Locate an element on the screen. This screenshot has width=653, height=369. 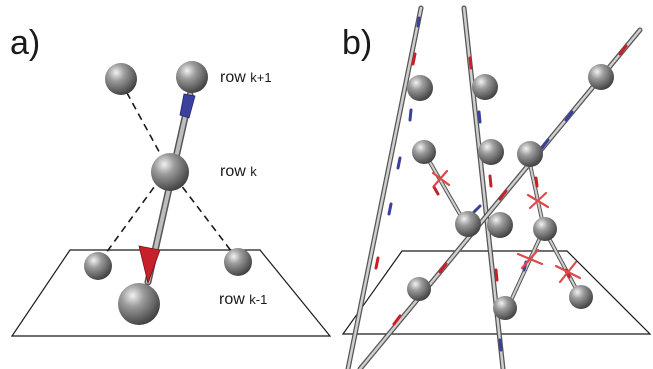
panel-a-letter: a) is located at coordinates (25, 43).